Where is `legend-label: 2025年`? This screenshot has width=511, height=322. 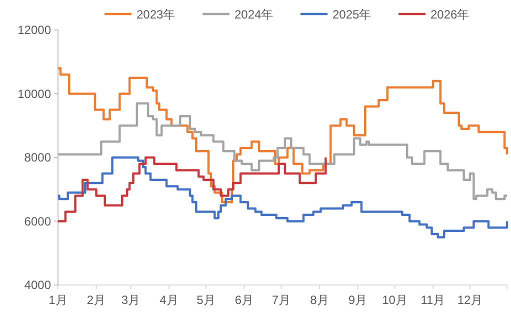 legend-label: 2025年 is located at coordinates (352, 15).